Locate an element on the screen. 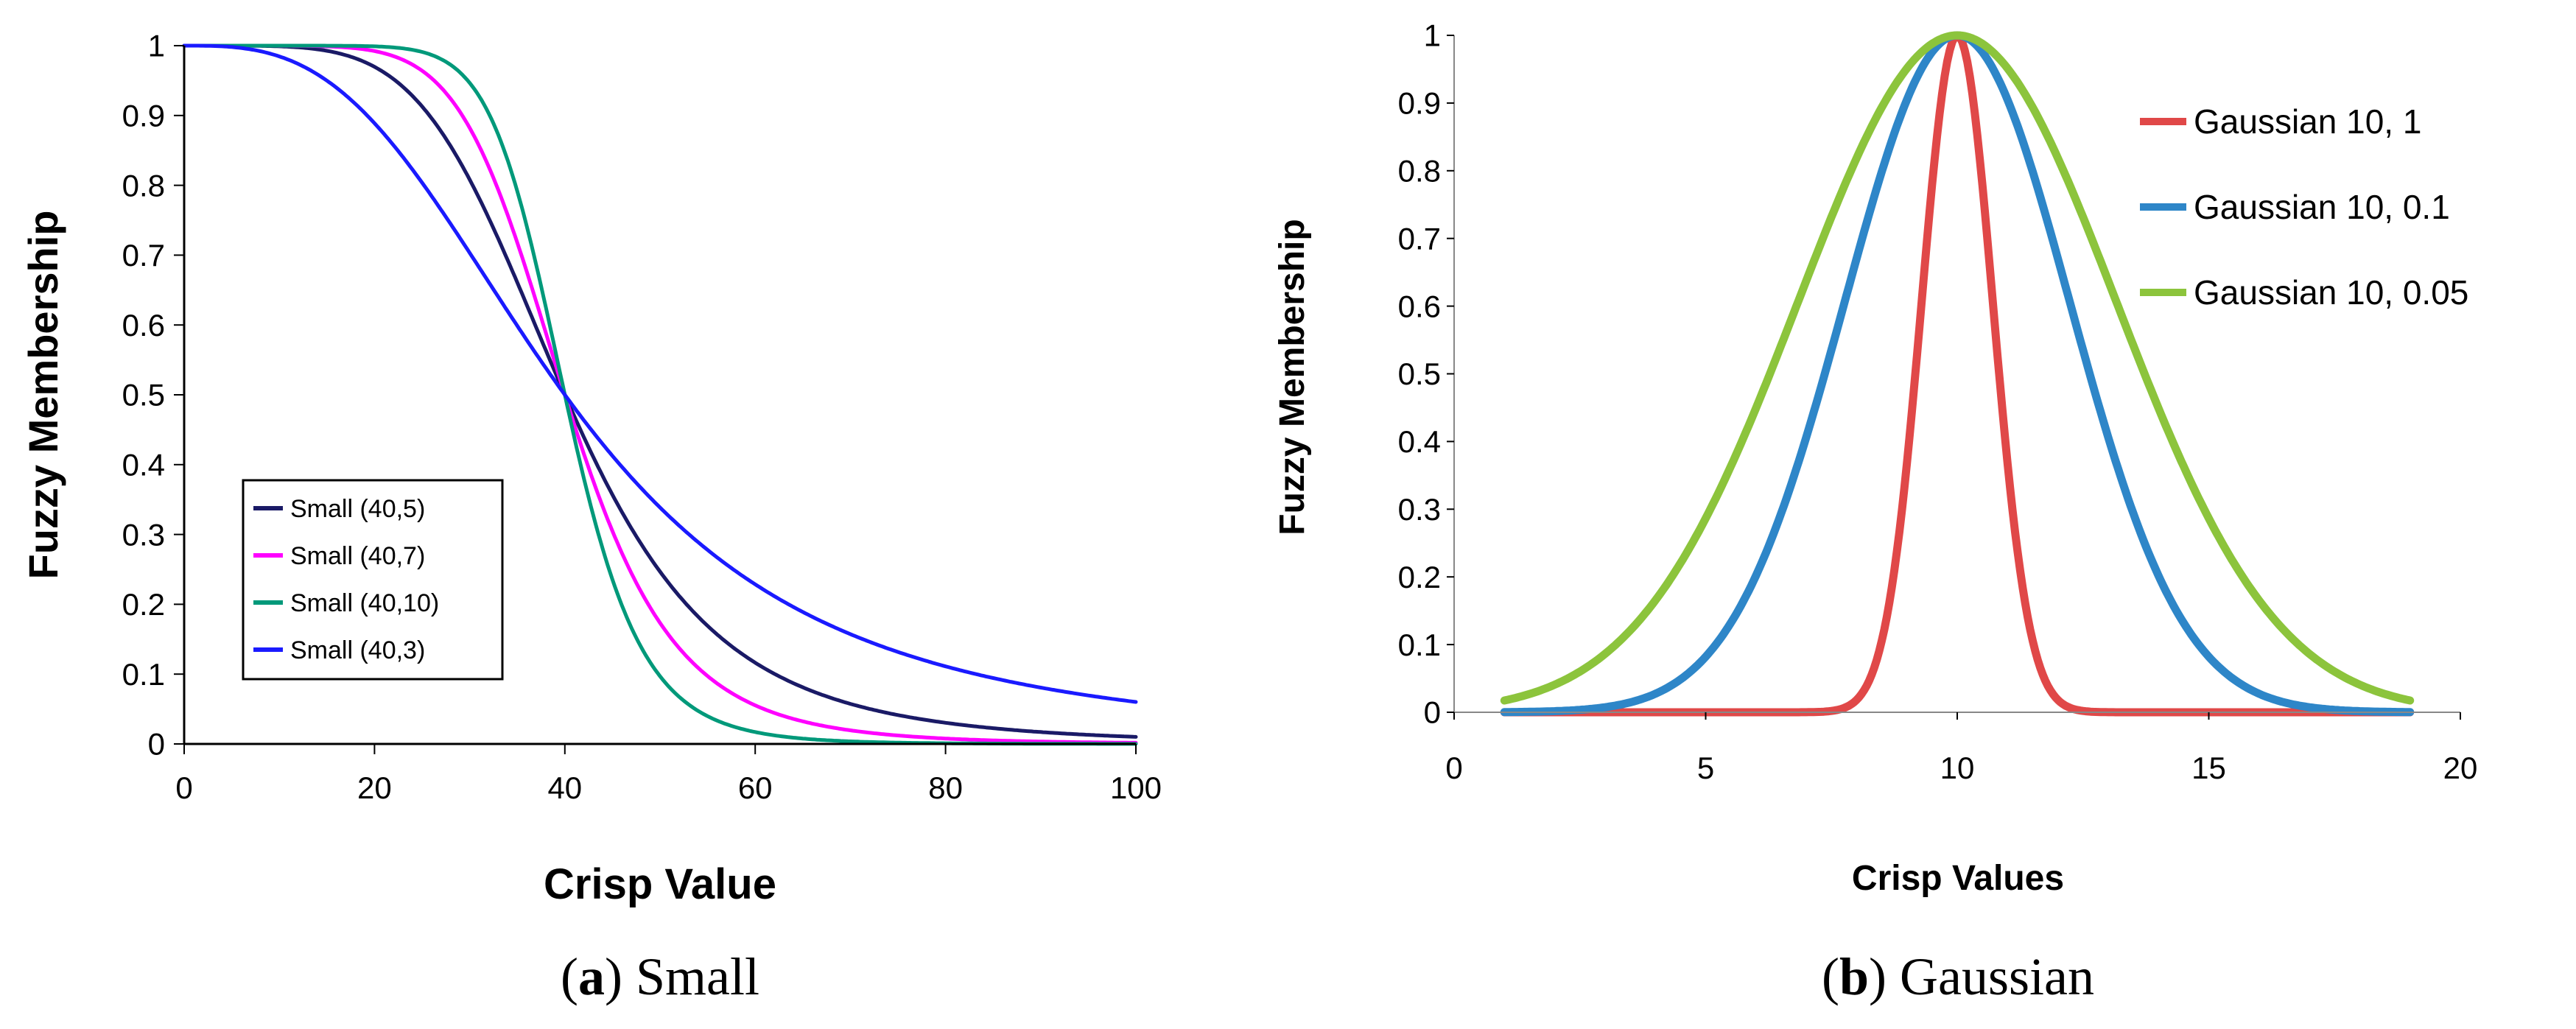 This screenshot has height=1029, width=2576. panel-b-caption-text: Gaussian is located at coordinates (1997, 977).